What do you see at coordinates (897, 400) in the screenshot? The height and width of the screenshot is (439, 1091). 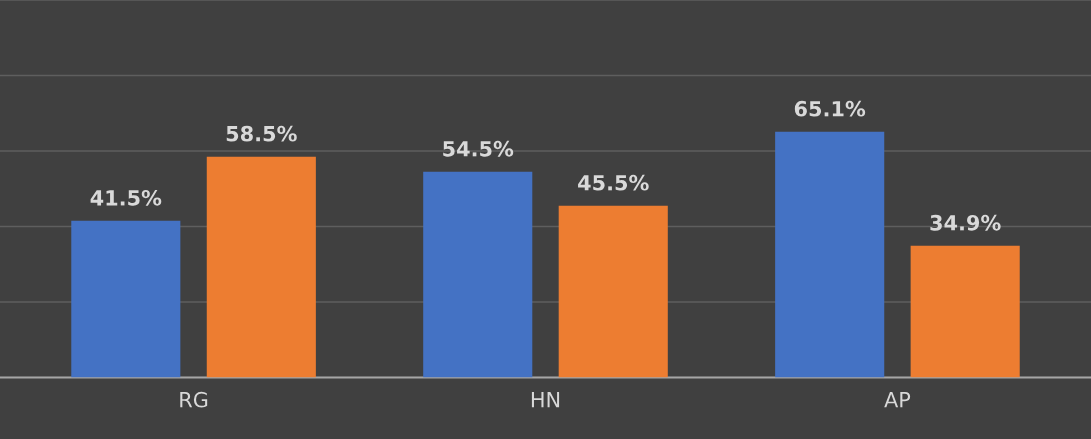 I see `x-tick-label: AP` at bounding box center [897, 400].